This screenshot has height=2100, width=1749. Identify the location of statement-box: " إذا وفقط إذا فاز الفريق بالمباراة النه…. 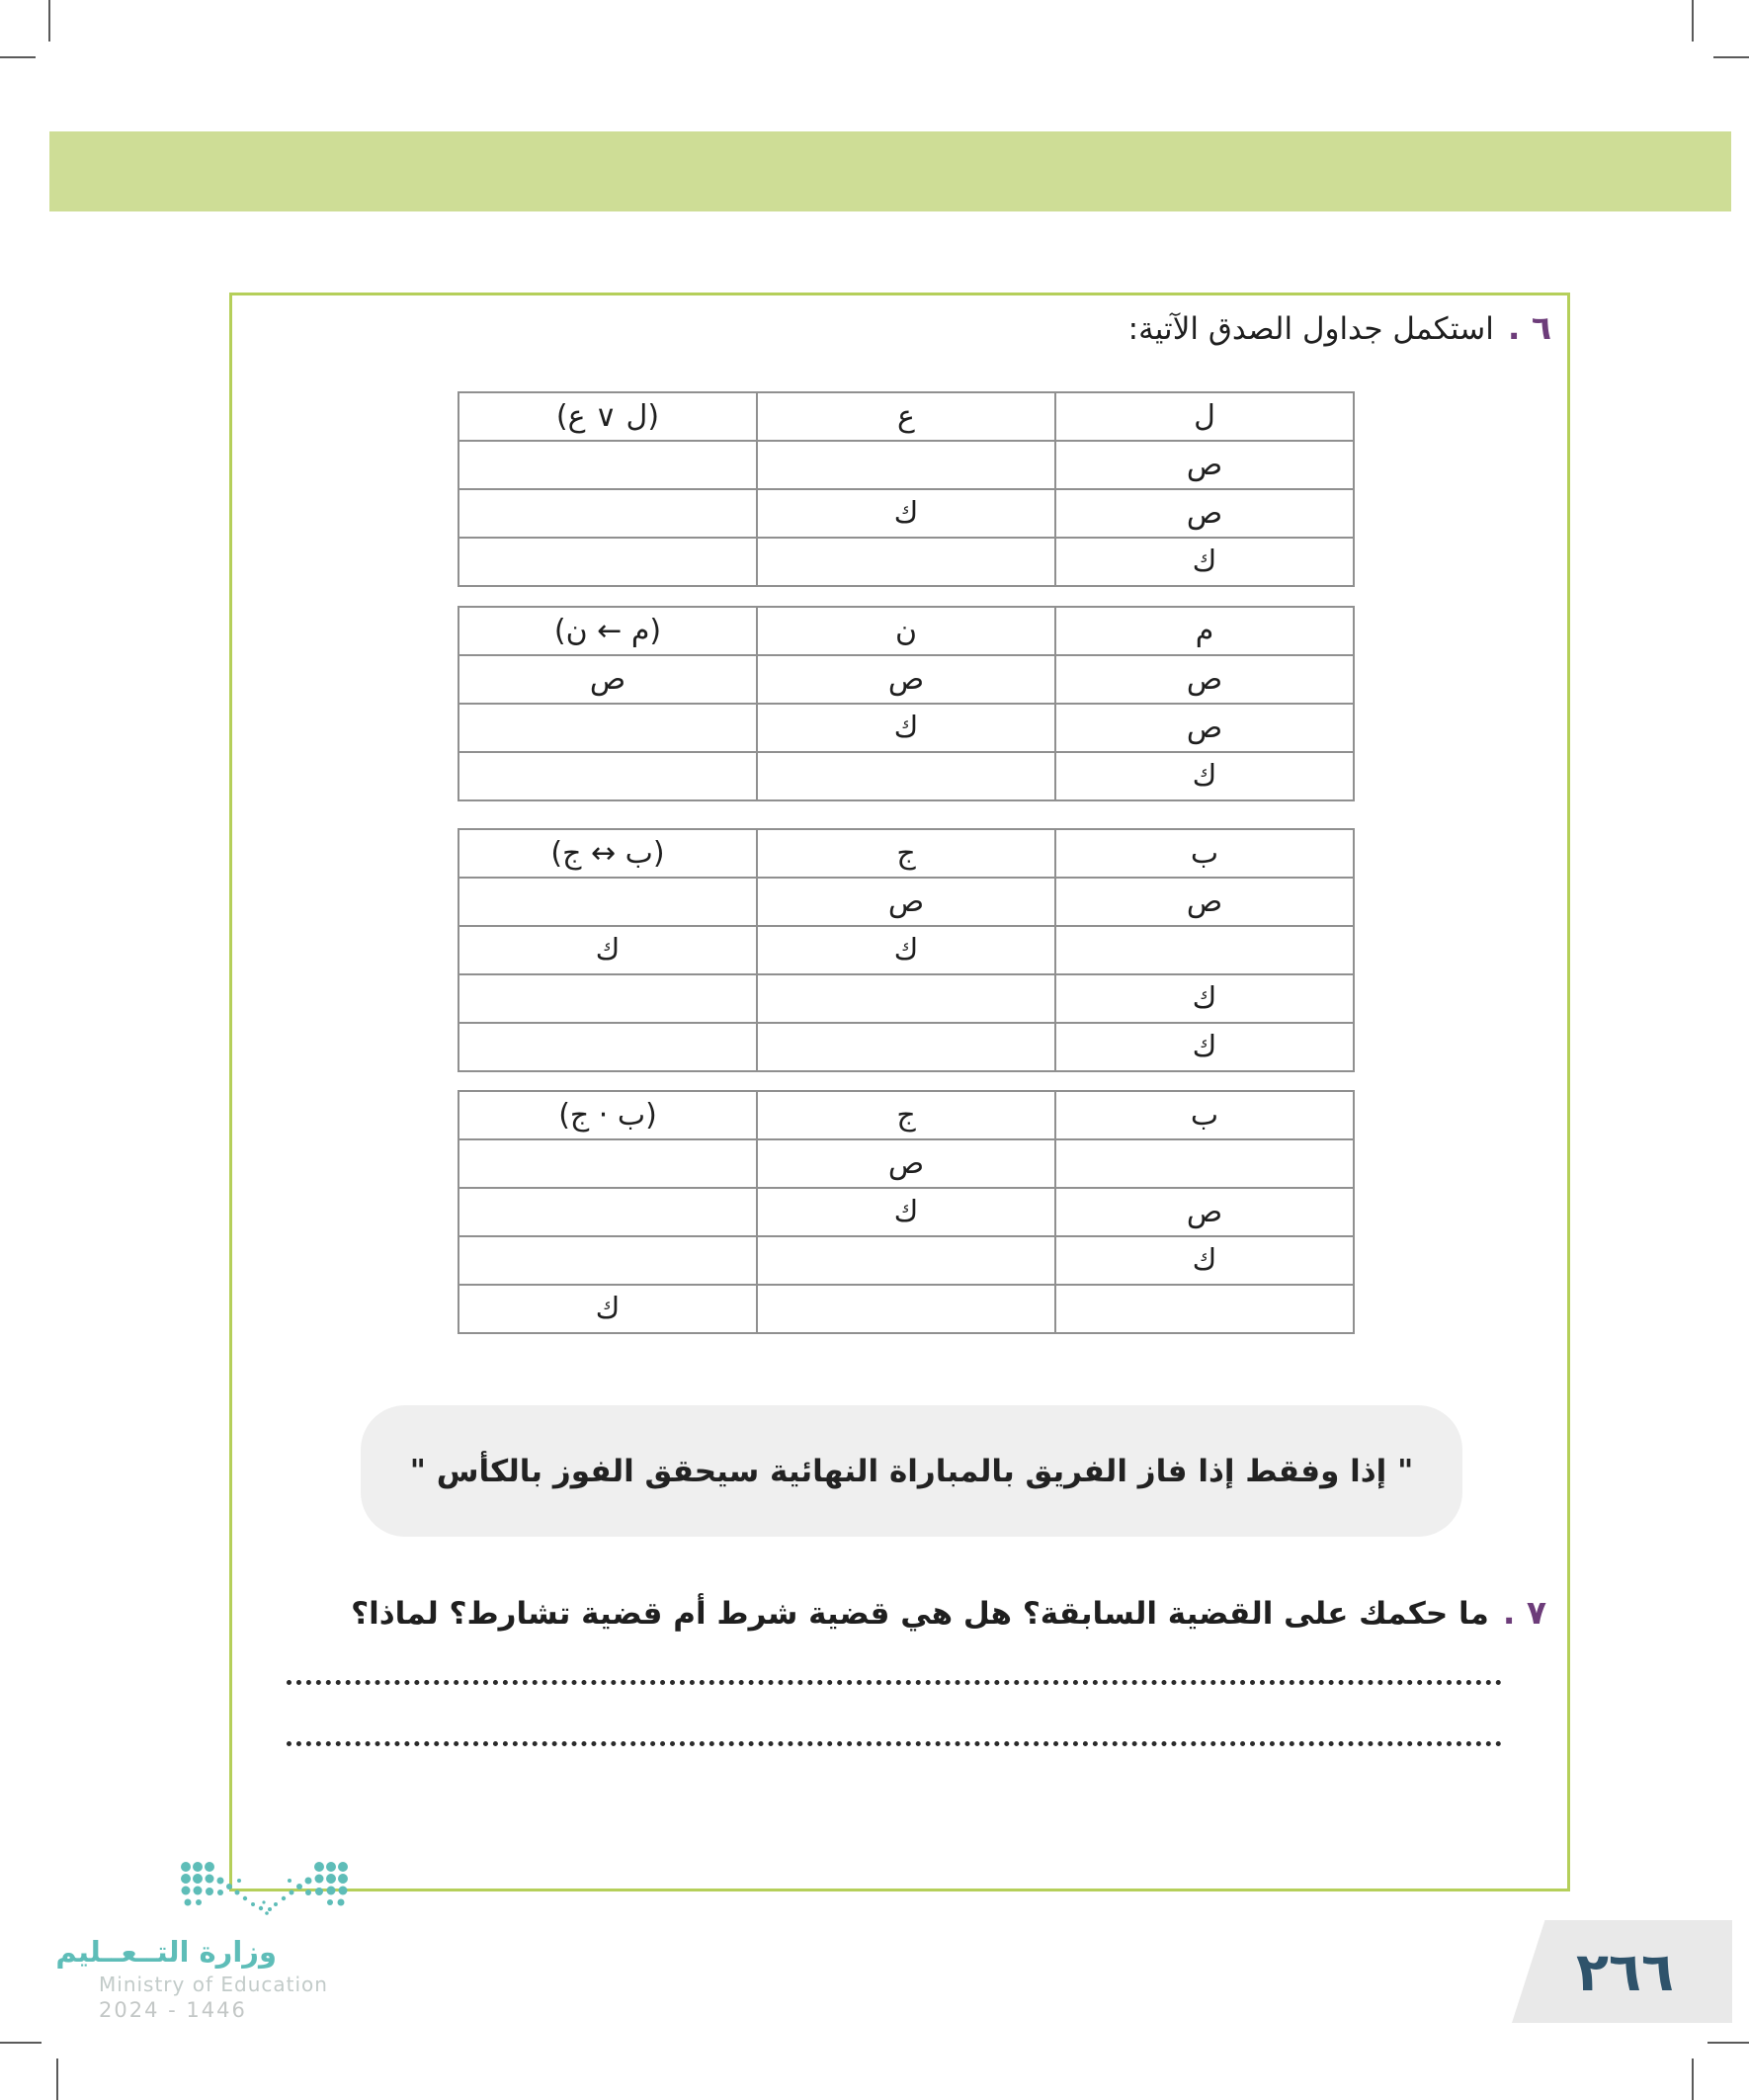
(911, 1471).